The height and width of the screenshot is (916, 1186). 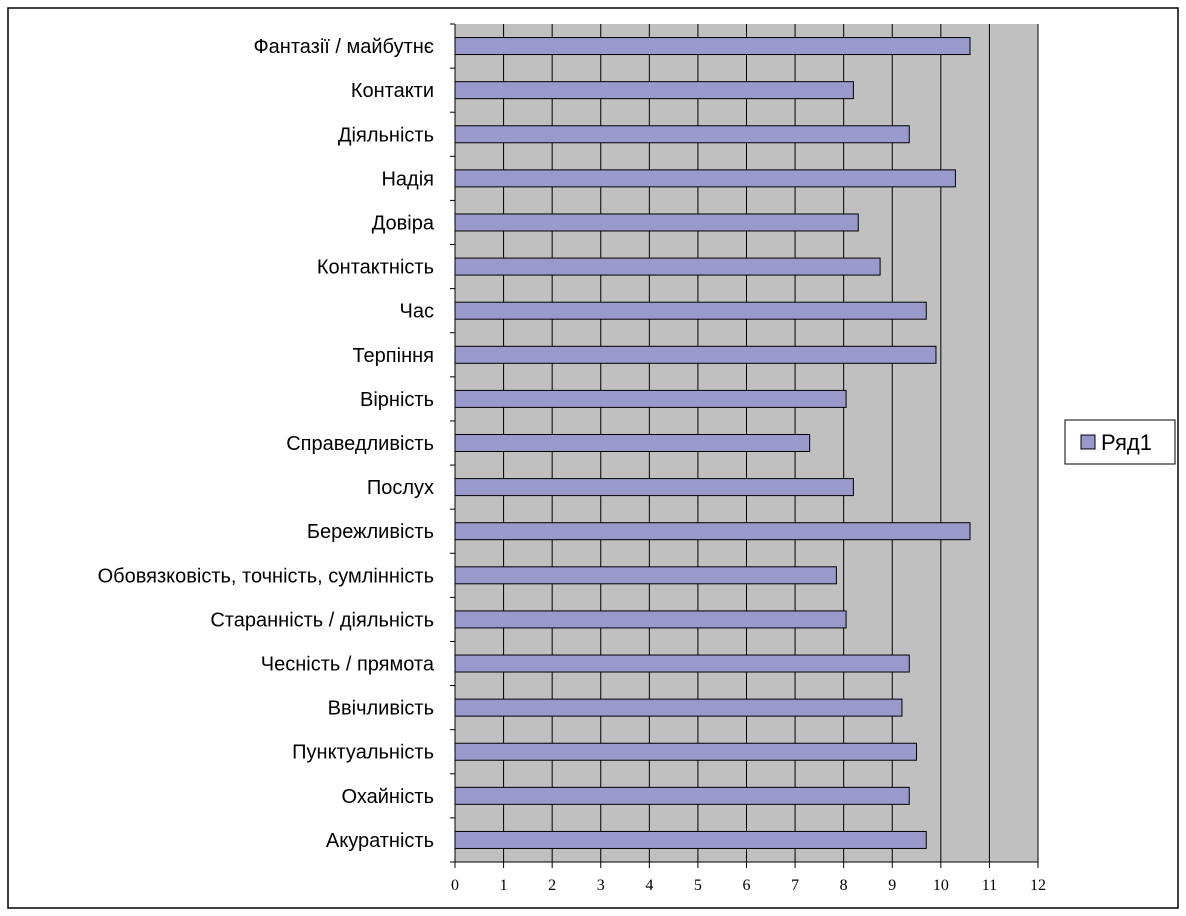 I want to click on category-label: Акуратність, so click(x=380, y=841).